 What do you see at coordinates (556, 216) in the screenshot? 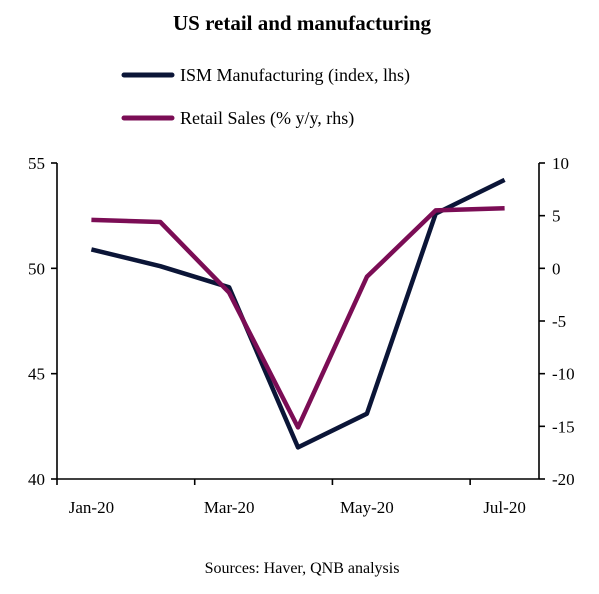
I see `y-right-tick-label: 5` at bounding box center [556, 216].